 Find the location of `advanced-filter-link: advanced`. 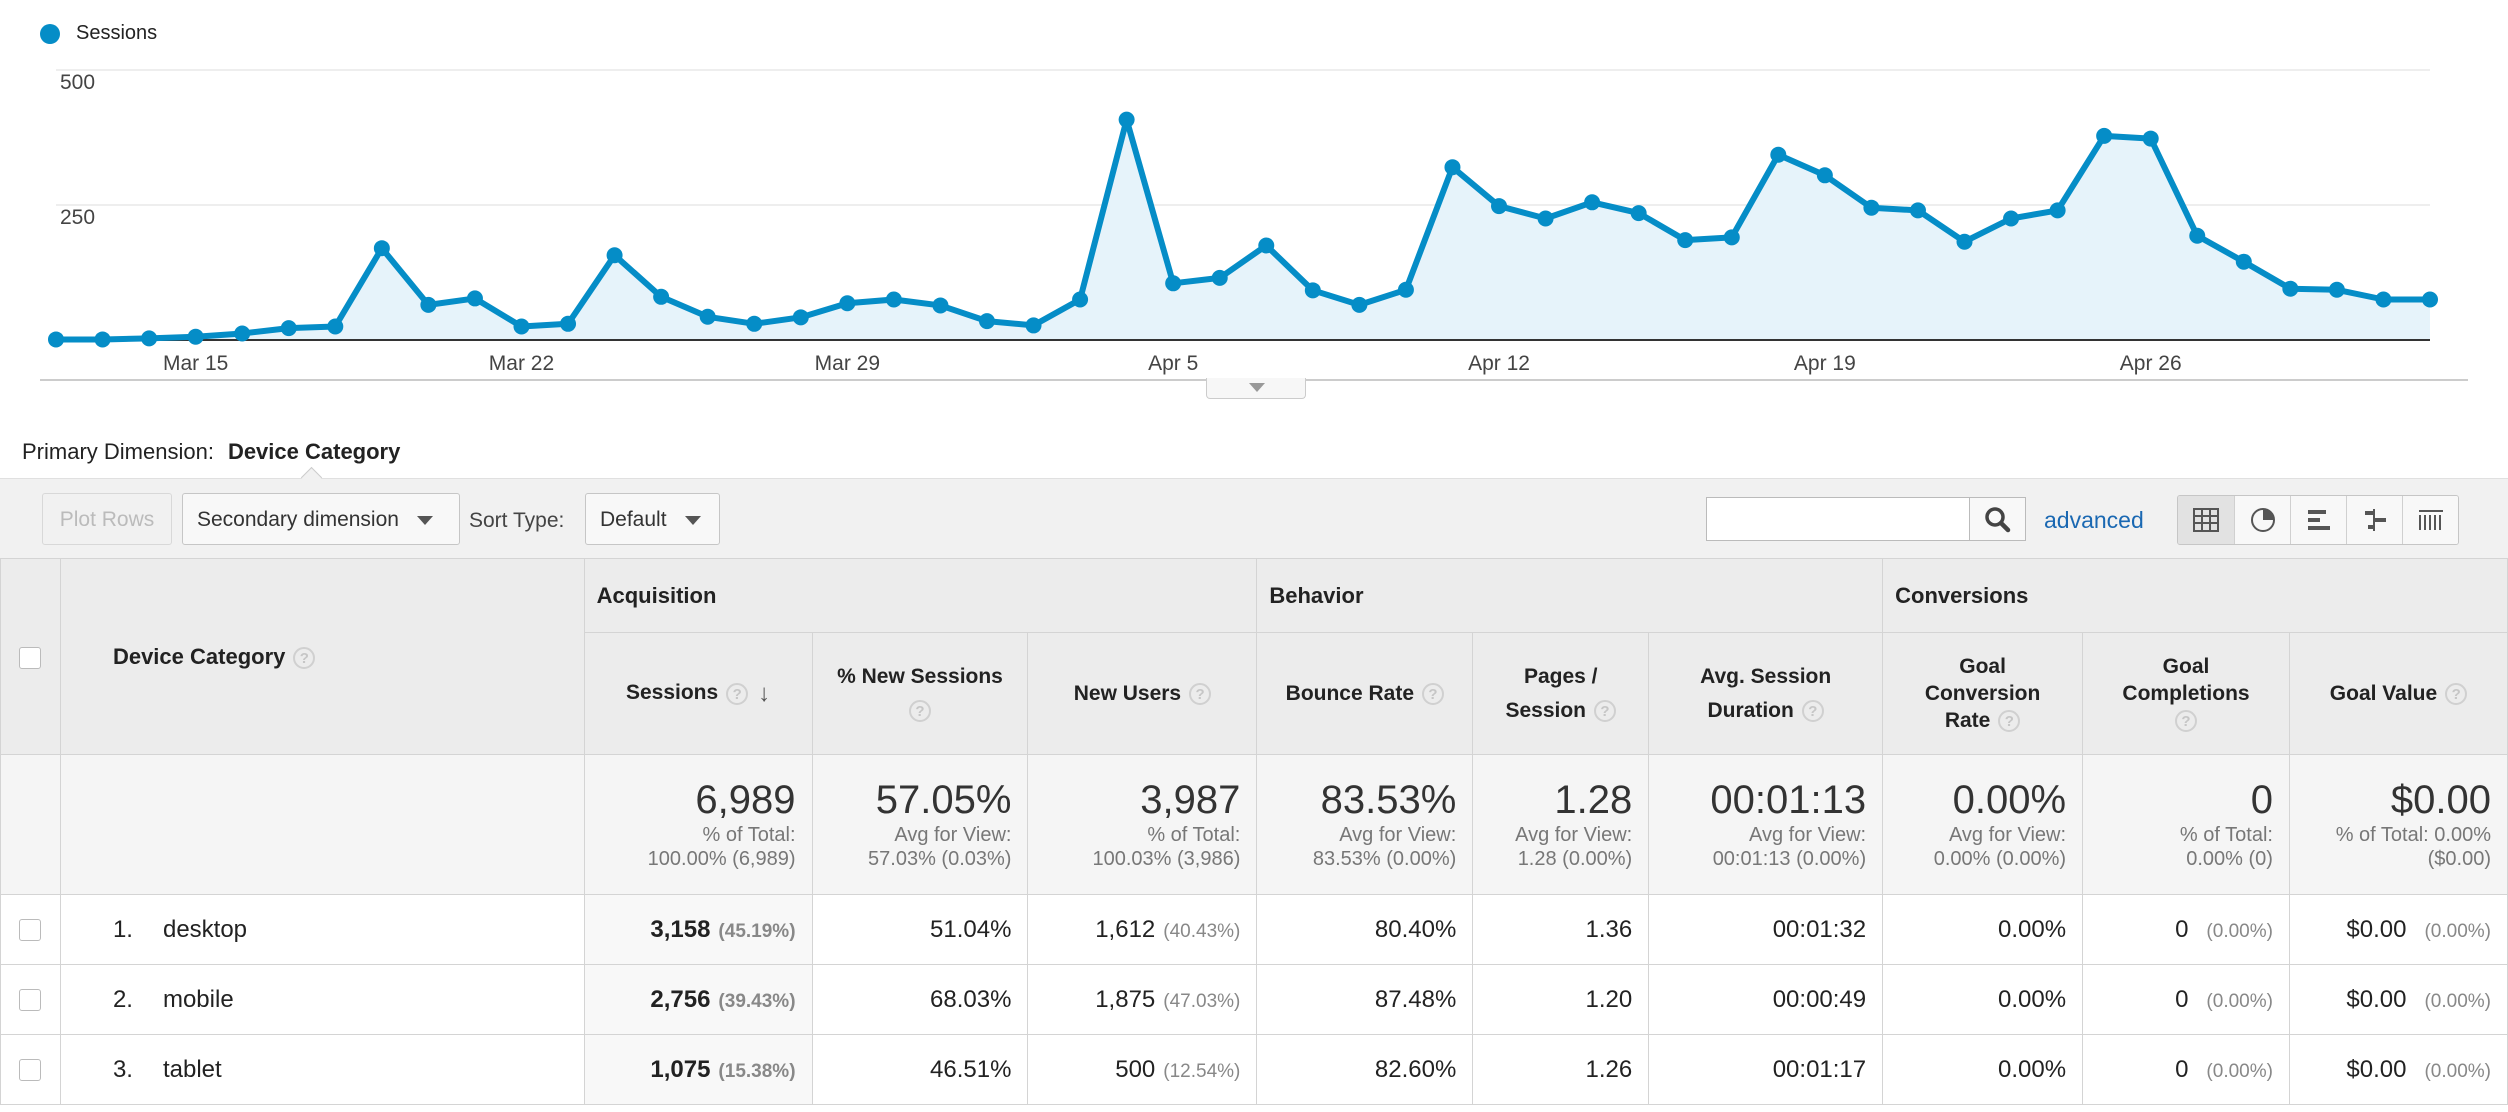

advanced-filter-link: advanced is located at coordinates (2094, 520).